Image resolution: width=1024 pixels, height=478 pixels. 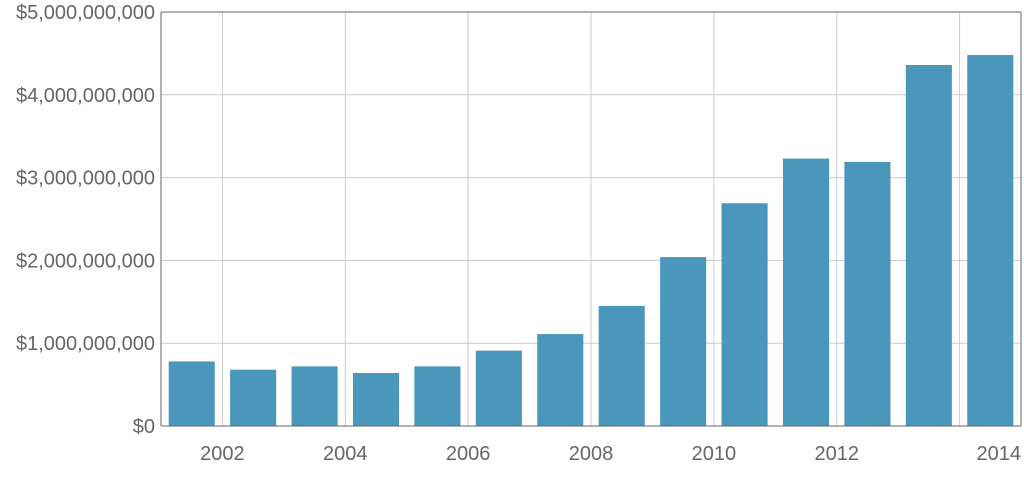 I want to click on bar-2008, so click(x=621, y=365).